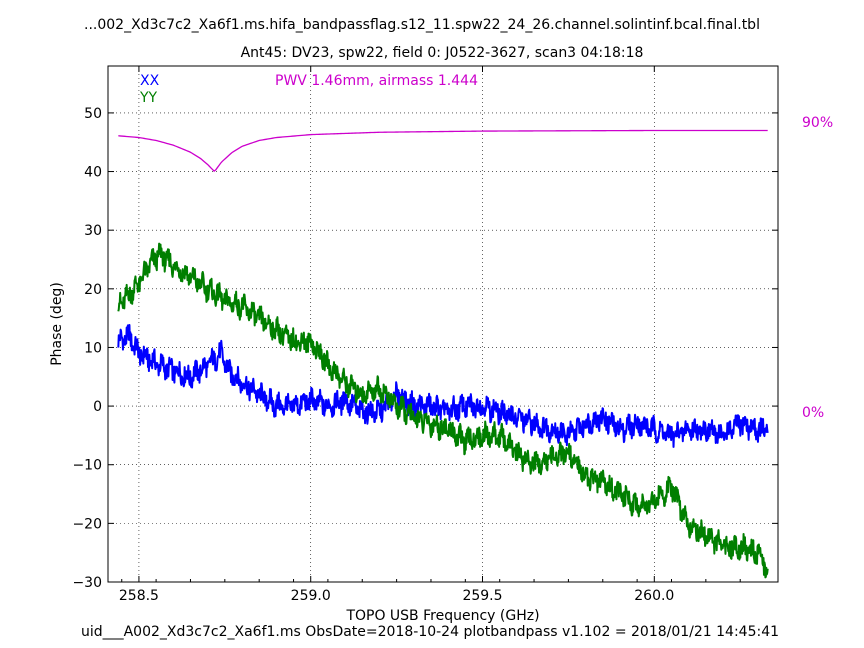 Image resolution: width=864 pixels, height=648 pixels. What do you see at coordinates (148, 98) in the screenshot?
I see `legend-entry-yy: YY` at bounding box center [148, 98].